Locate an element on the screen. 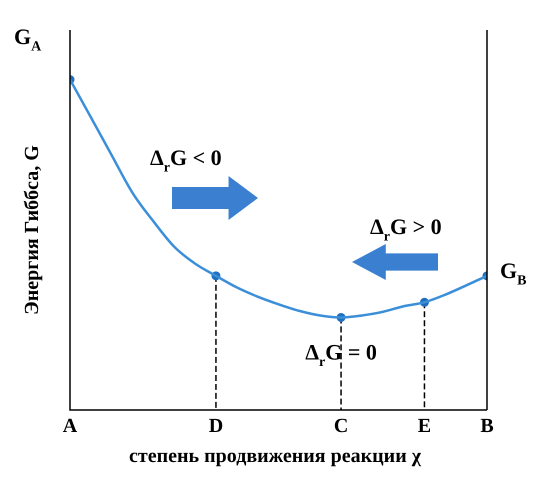  x-tick-label: B is located at coordinates (487, 426).